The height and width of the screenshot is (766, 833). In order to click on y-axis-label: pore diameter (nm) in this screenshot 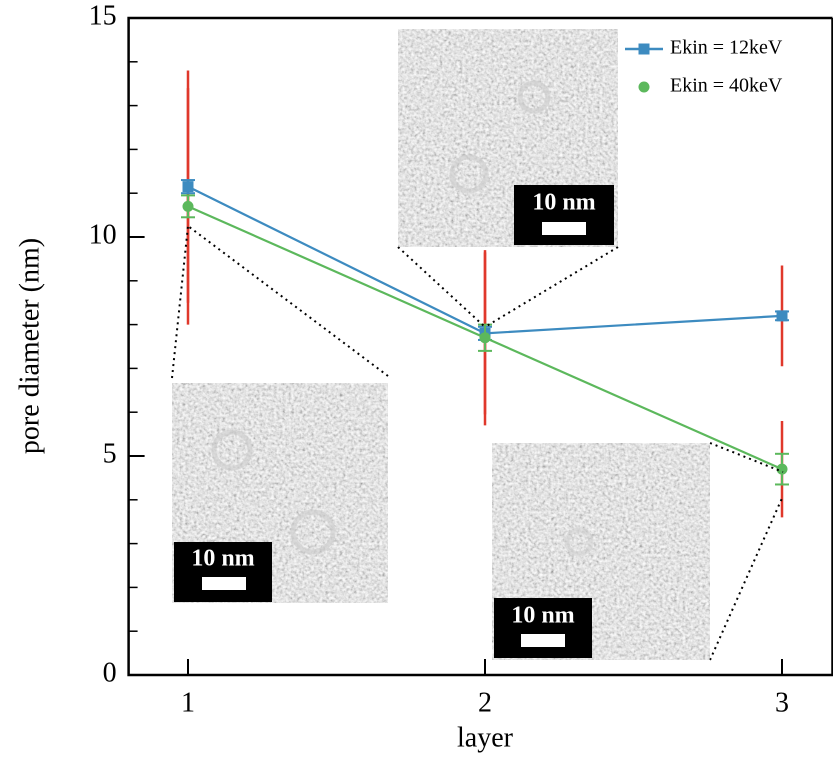, I will do `click(29, 346)`.